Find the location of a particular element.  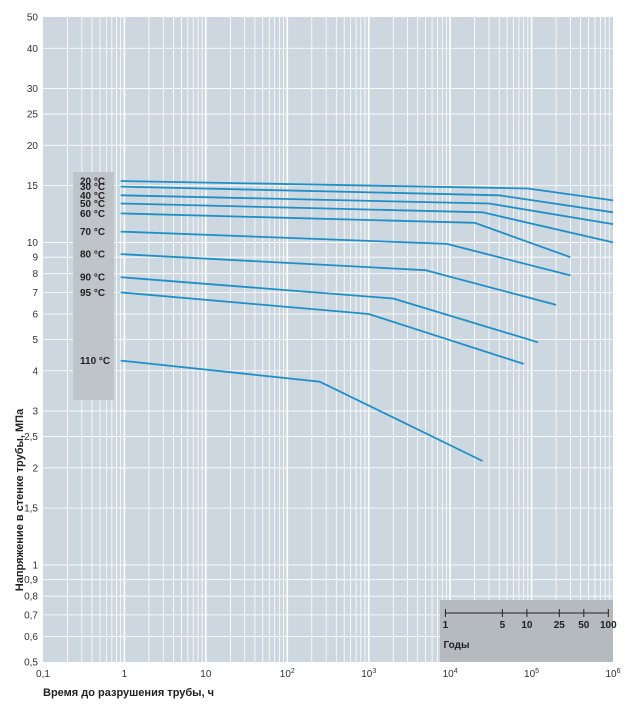

x-tick-label: 10³ is located at coordinates (368, 674).